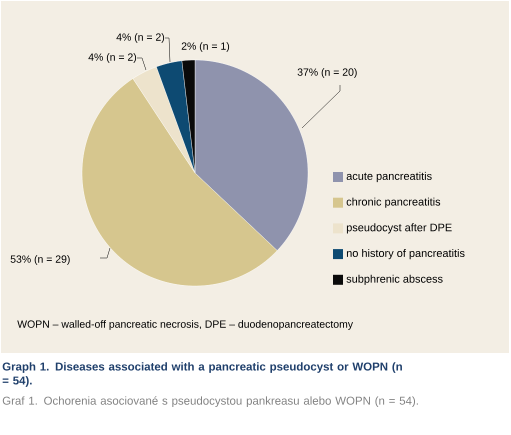 The image size is (511, 435). I want to click on legend-label: pseudocyst after DPE, so click(399, 228).